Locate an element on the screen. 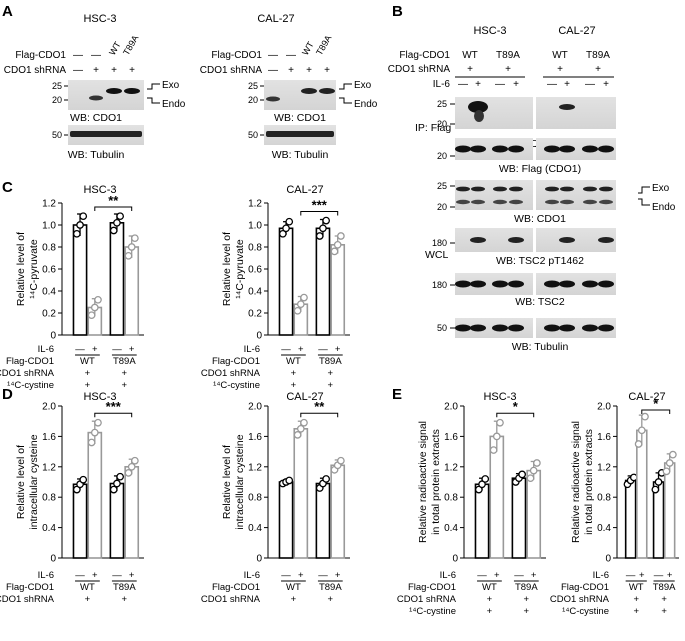  blot-label: WB: Flag (CDO1) is located at coordinates (540, 169).